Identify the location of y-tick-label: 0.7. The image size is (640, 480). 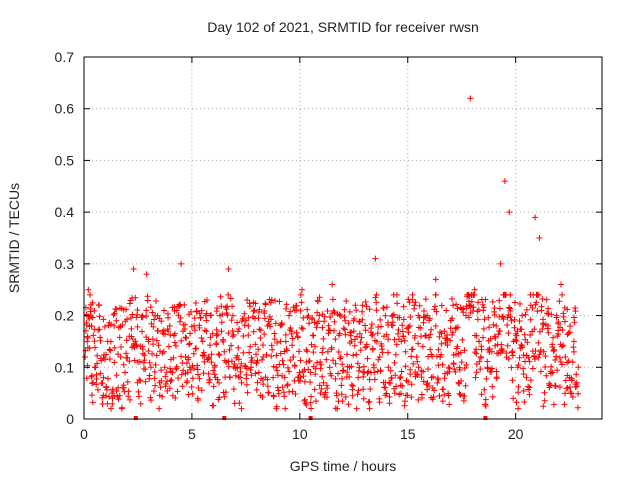
(65, 57).